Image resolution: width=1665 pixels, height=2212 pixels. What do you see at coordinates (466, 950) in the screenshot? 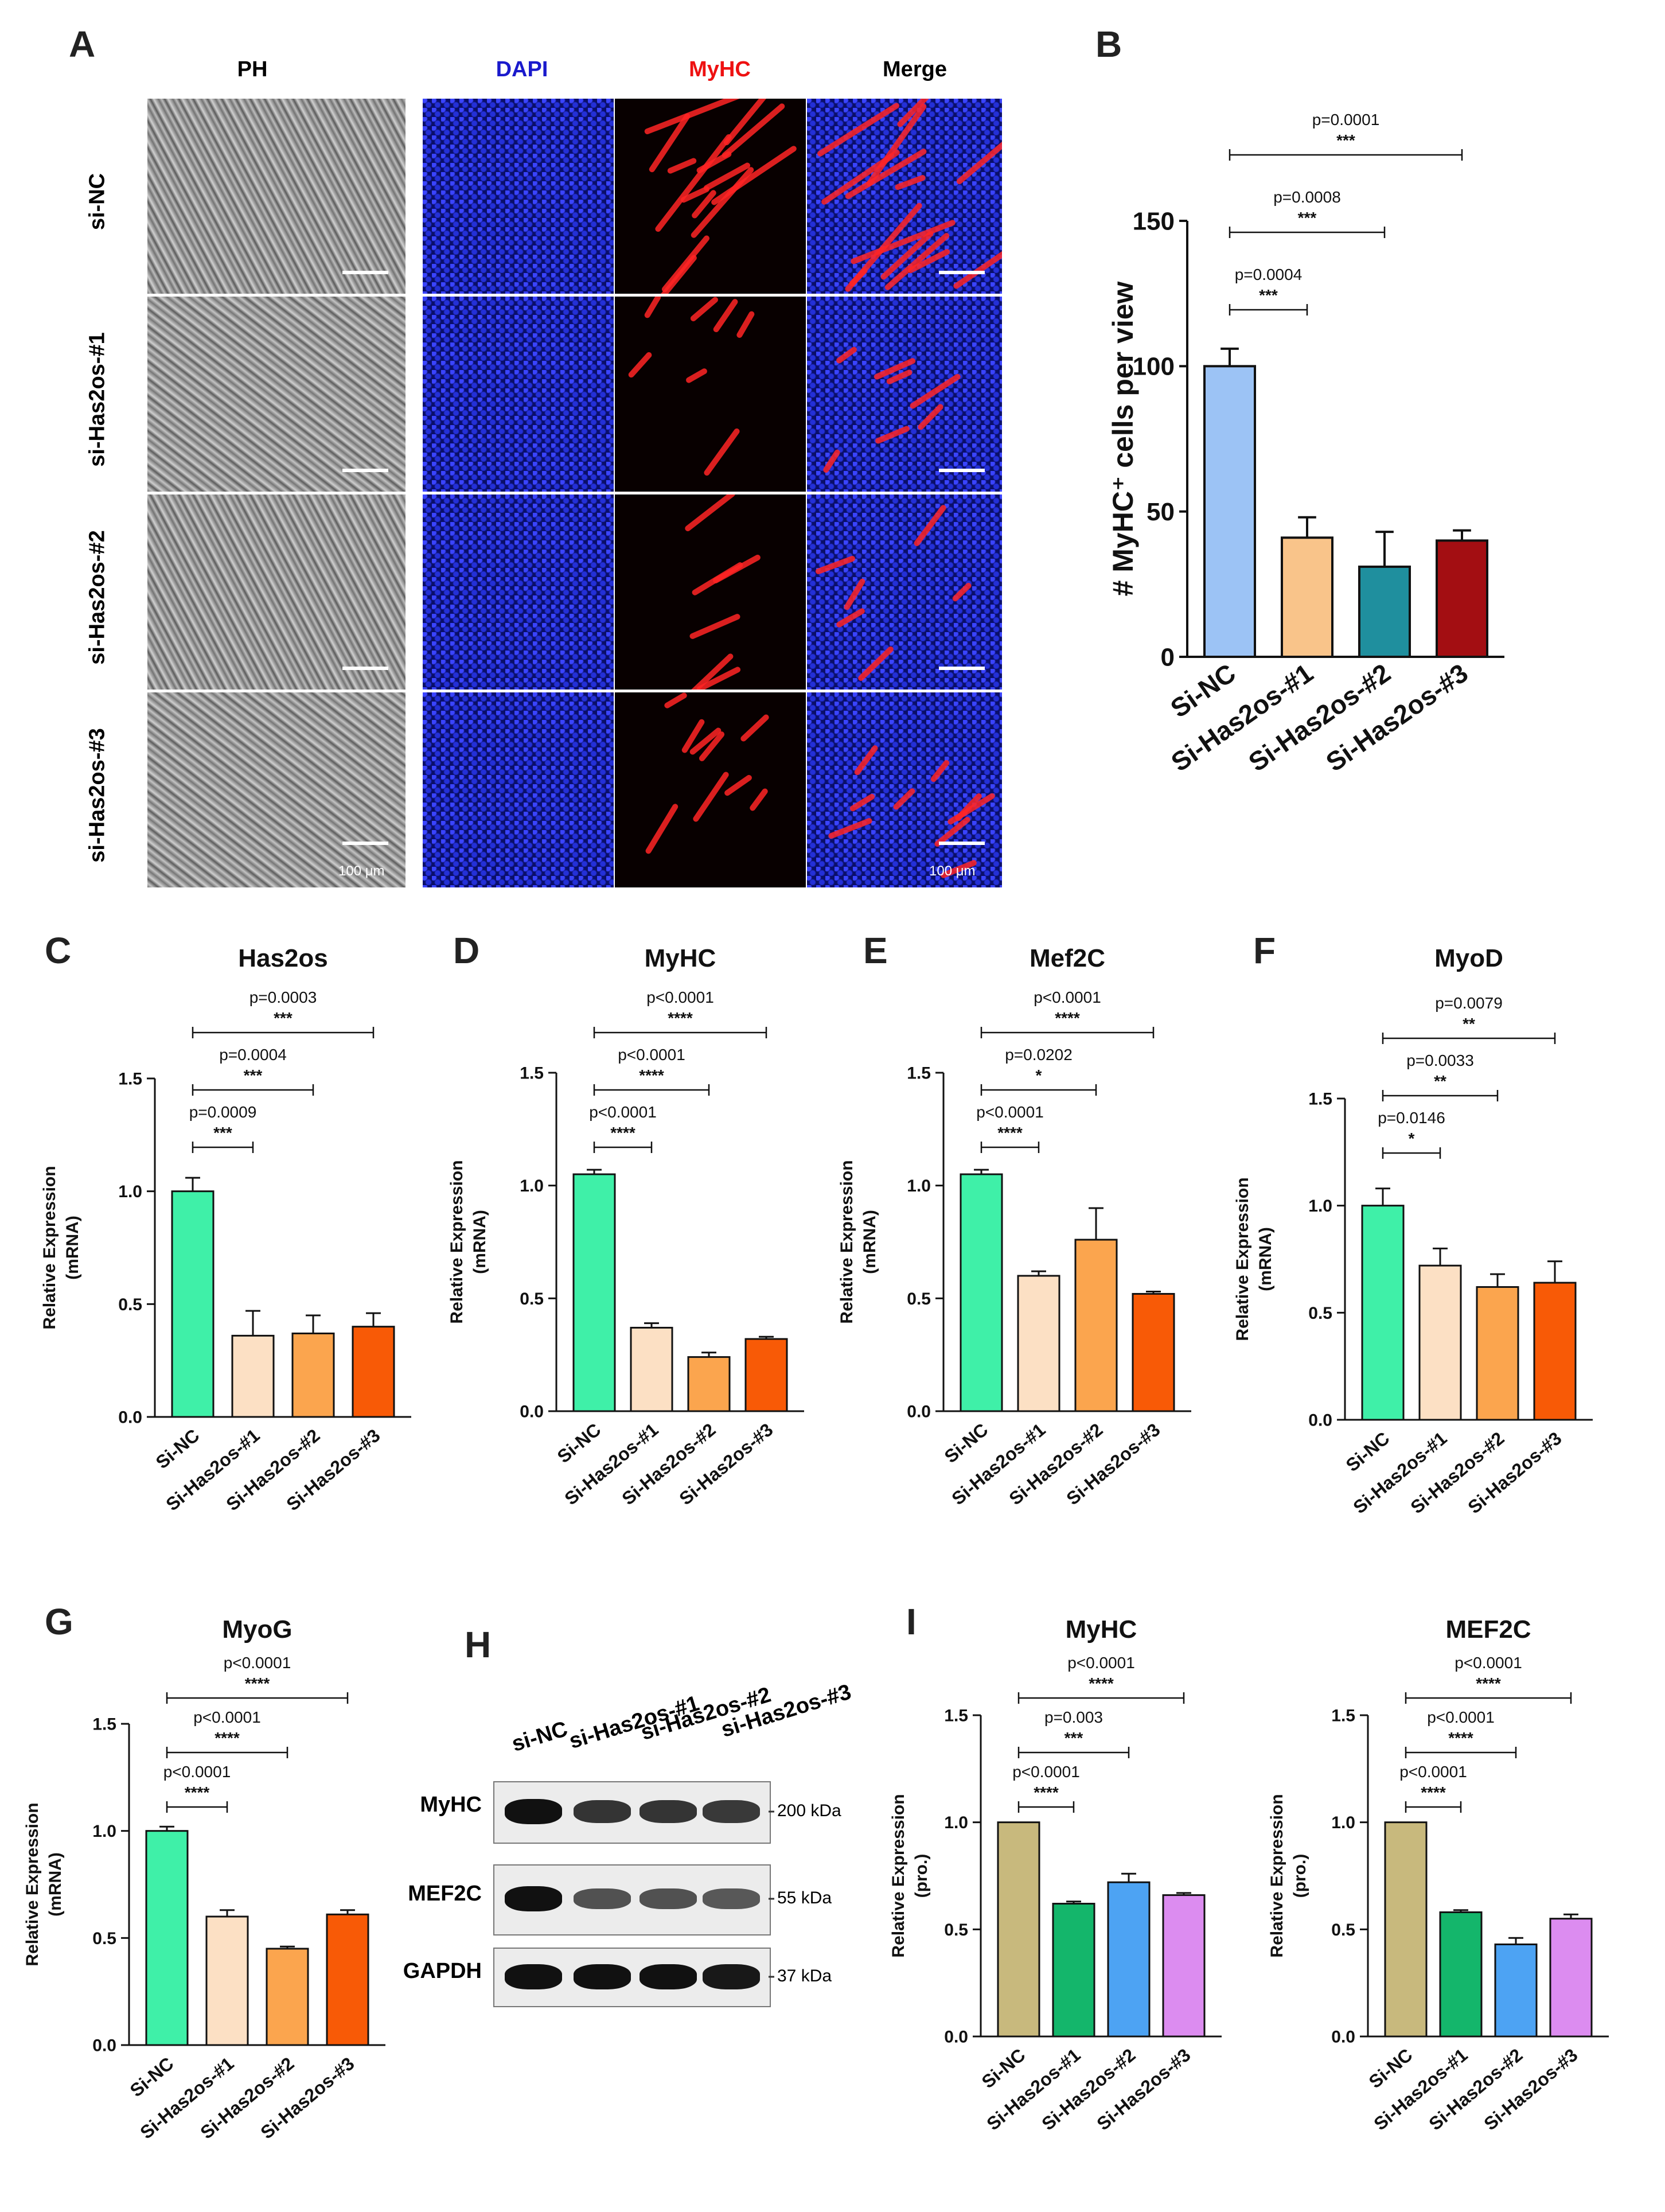
I see `panel-letter-d: D` at bounding box center [466, 950].